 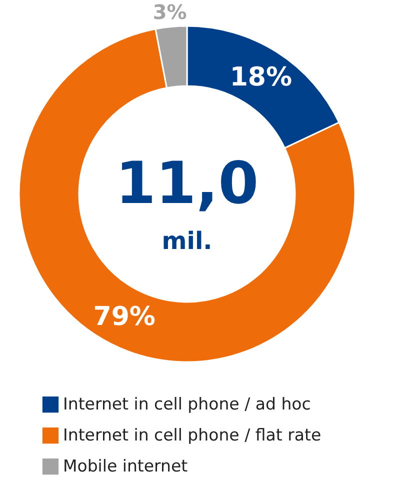 I want to click on data-label: 3%, so click(x=169, y=12).